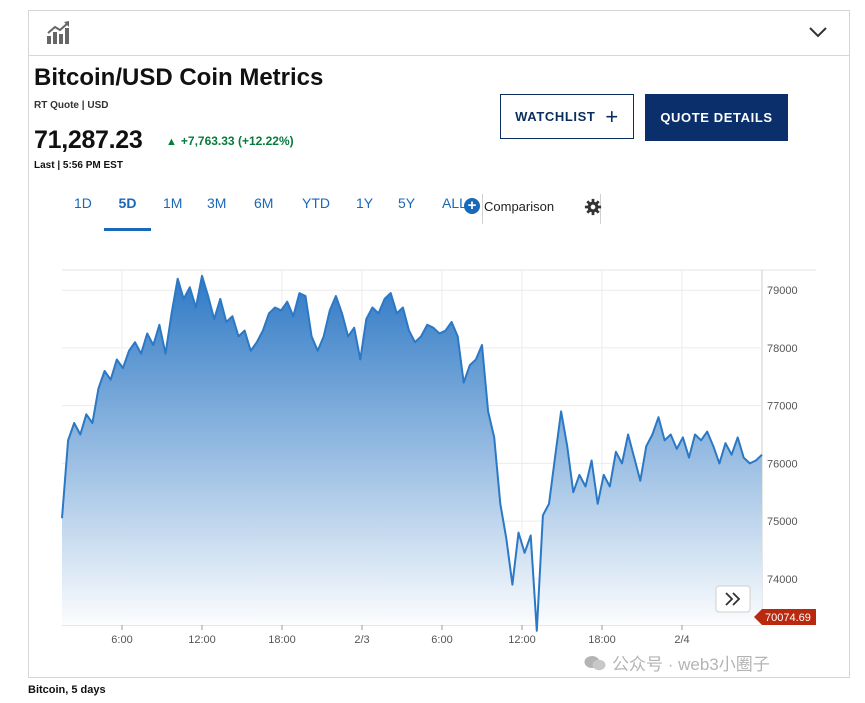  What do you see at coordinates (555, 116) in the screenshot?
I see `watchlist-label: WATCHLIST` at bounding box center [555, 116].